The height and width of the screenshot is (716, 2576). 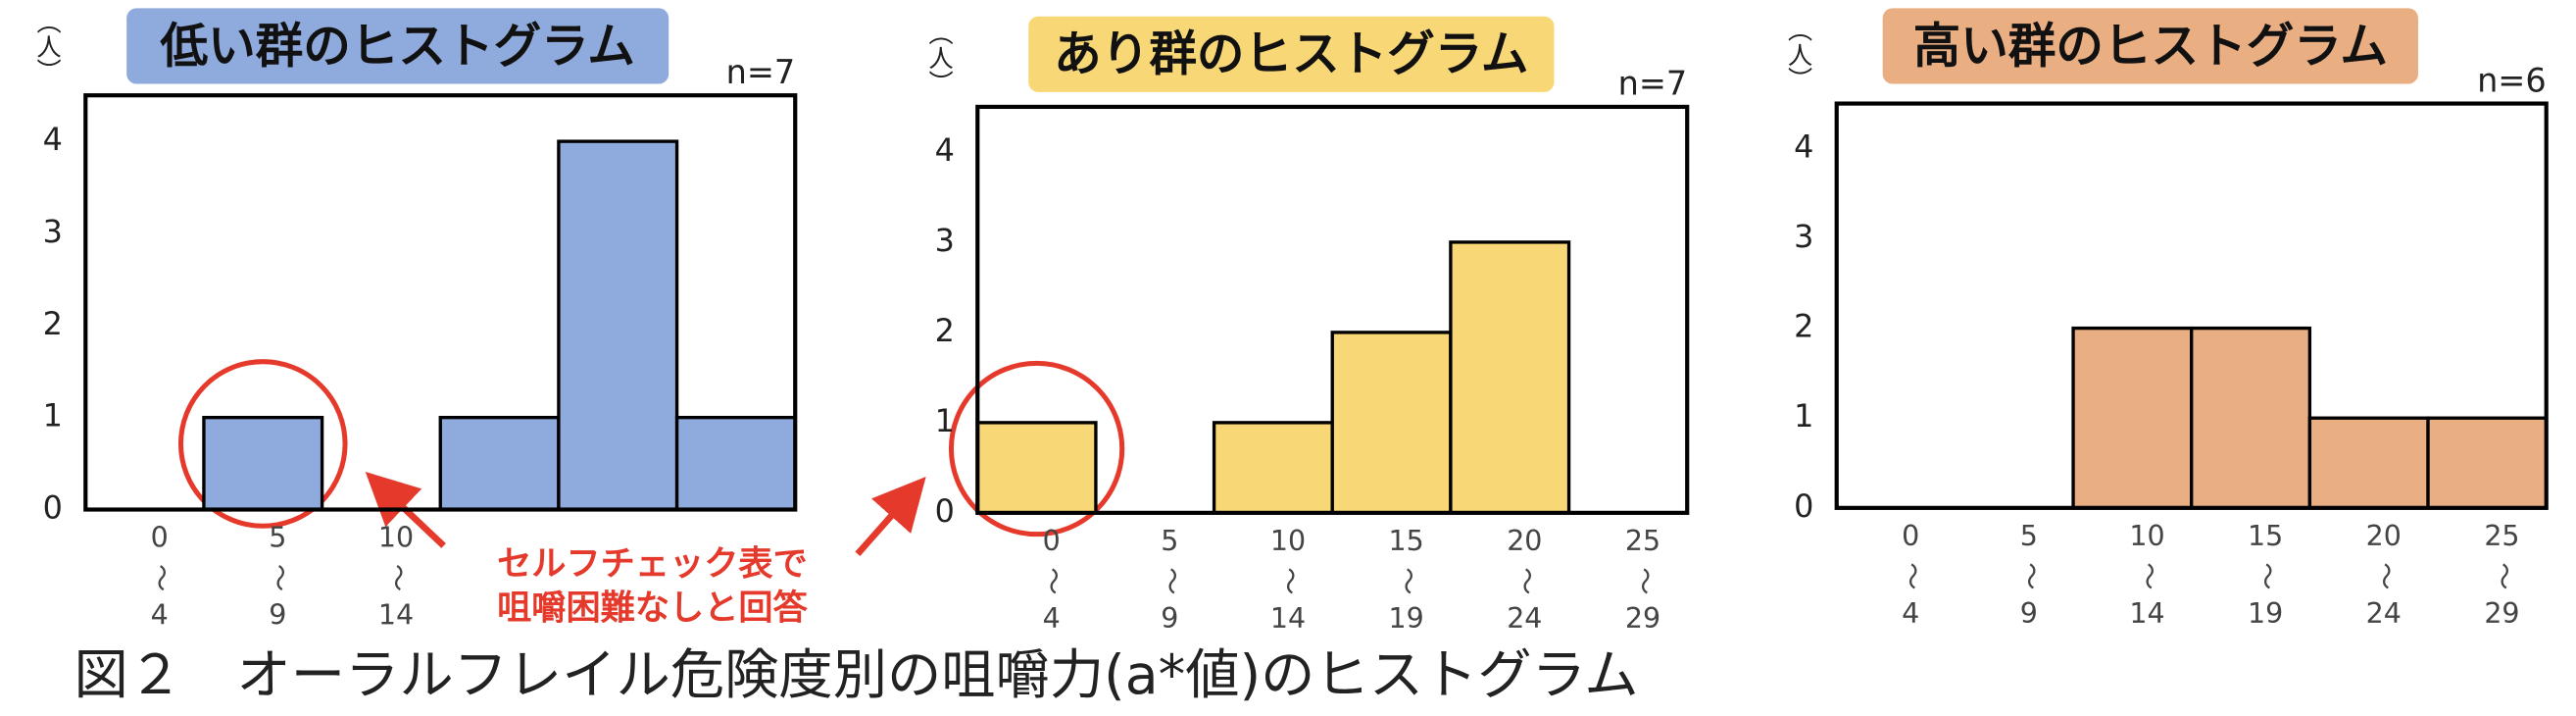 I want to click on chart-title: 低い群のヒストグラム, so click(x=397, y=46).